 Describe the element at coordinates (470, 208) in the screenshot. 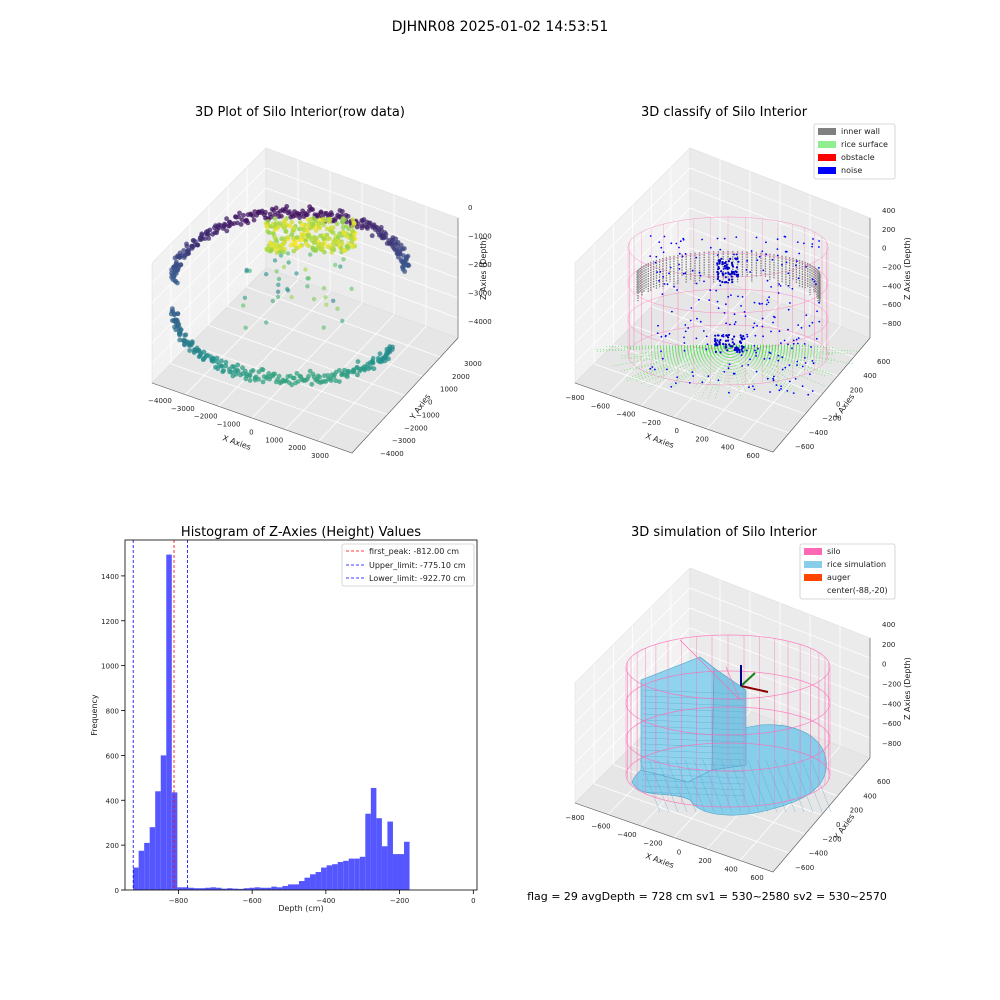

I see `raw-z-tick-label: 0` at that location.